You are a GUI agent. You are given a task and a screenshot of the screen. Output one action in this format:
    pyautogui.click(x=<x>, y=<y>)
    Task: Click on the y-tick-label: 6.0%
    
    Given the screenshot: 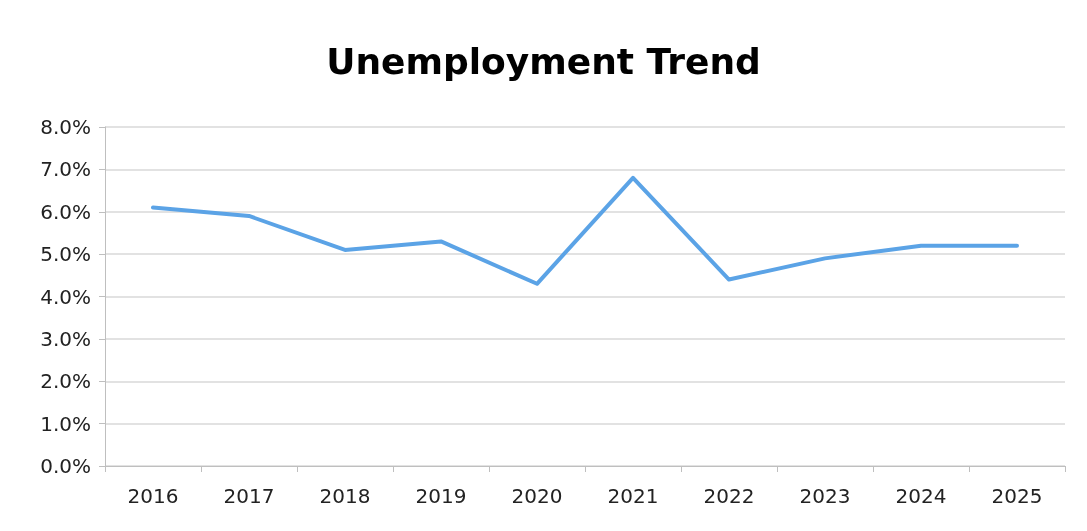 What is the action you would take?
    pyautogui.click(x=65, y=211)
    